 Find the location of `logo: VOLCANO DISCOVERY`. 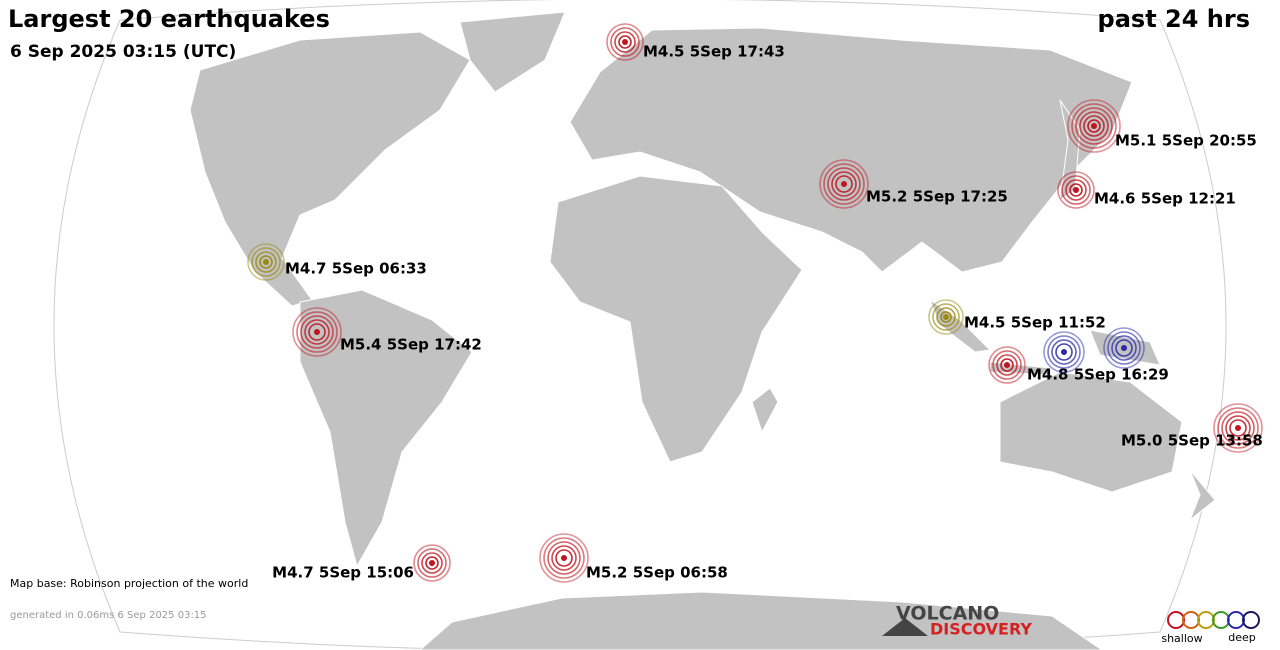

logo: VOLCANO DISCOVERY is located at coordinates (957, 621).